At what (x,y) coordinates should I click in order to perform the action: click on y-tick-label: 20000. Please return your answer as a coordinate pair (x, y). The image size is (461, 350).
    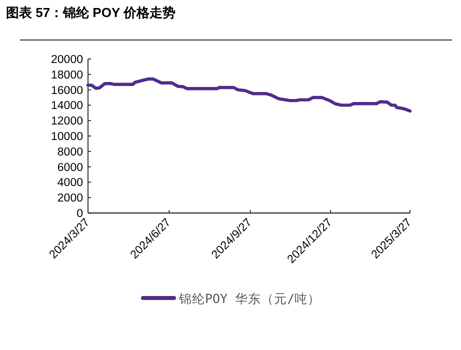
    Looking at the image, I should click on (67, 60).